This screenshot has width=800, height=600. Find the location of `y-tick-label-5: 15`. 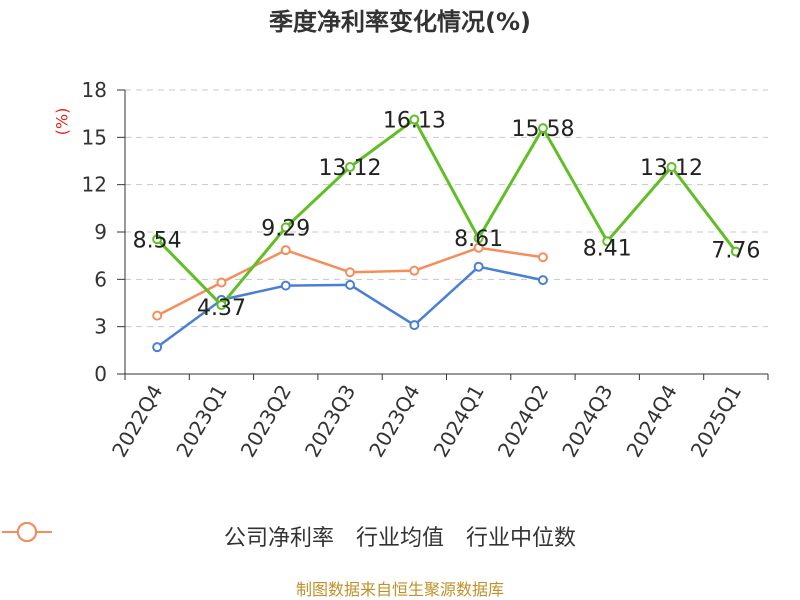

y-tick-label-5: 15 is located at coordinates (94, 137).